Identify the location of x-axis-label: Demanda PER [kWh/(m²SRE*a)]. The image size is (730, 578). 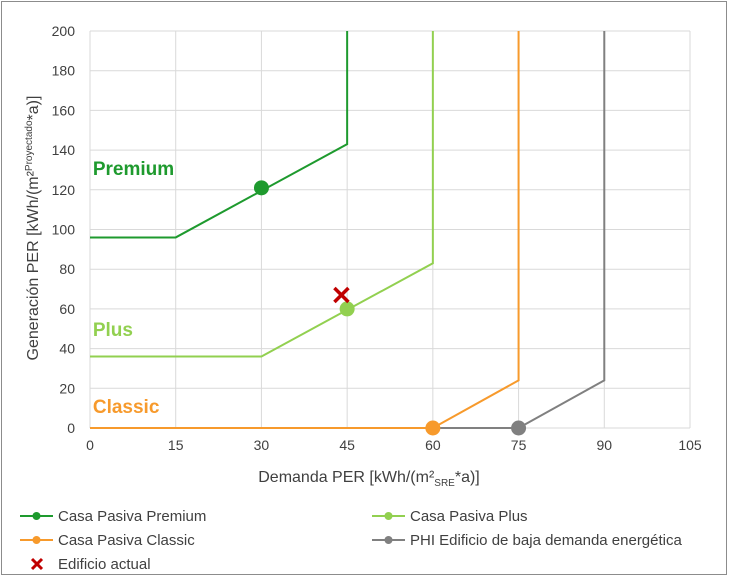
(369, 479).